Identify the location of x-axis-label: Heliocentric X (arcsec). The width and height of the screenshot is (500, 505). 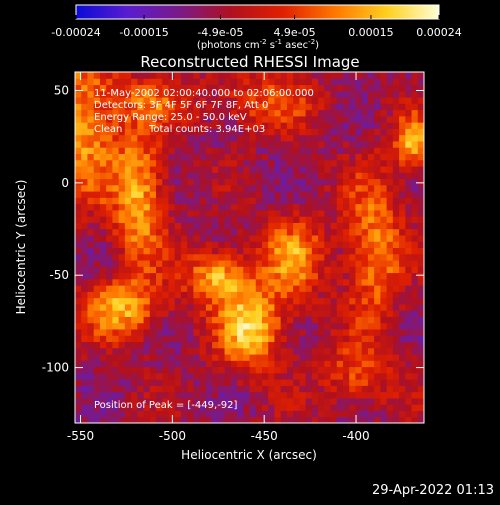
(249, 455).